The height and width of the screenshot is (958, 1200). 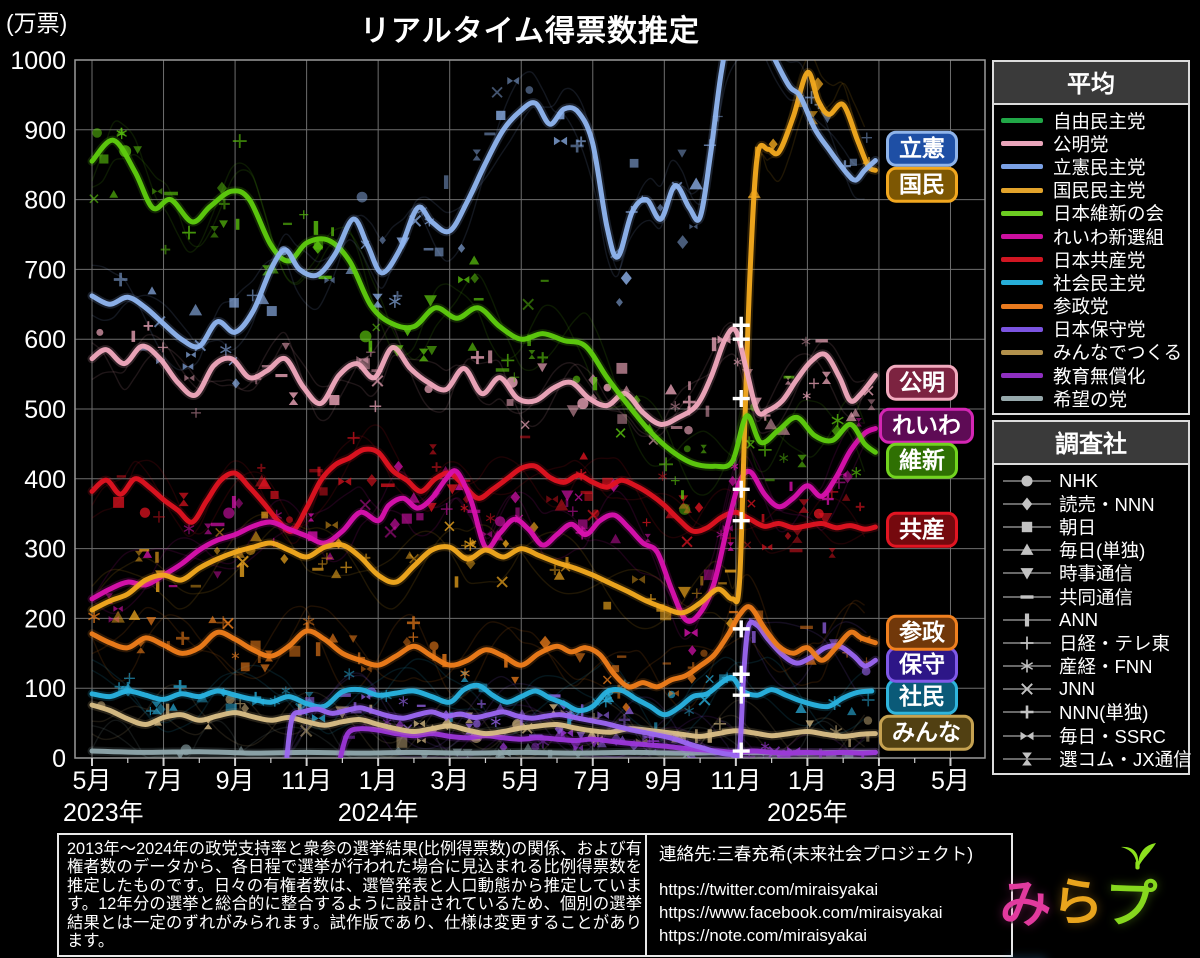 I want to click on pollster-legend-label: 選コム・JX通信, so click(x=1125, y=759).